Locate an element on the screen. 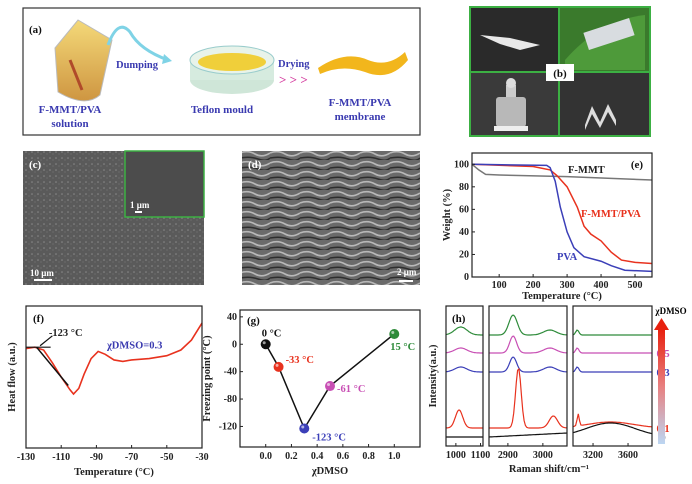  scale-bar-label: 10 μm is located at coordinates (42, 273).